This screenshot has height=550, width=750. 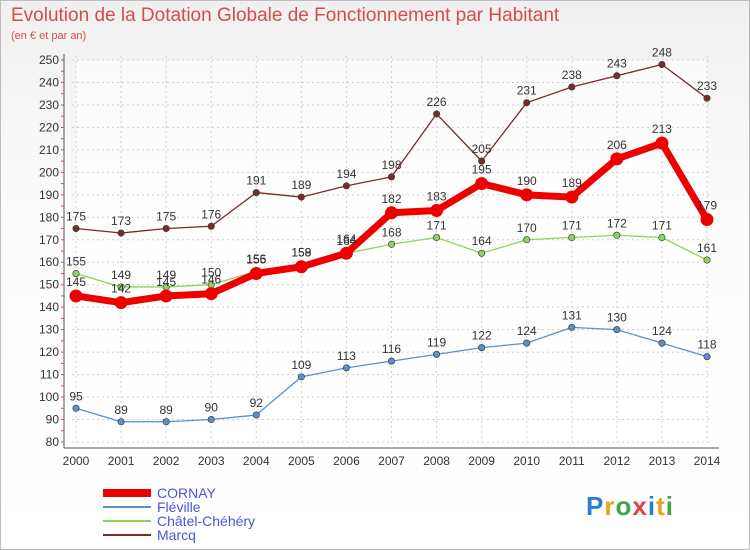 I want to click on data-label: 179, so click(x=707, y=206).